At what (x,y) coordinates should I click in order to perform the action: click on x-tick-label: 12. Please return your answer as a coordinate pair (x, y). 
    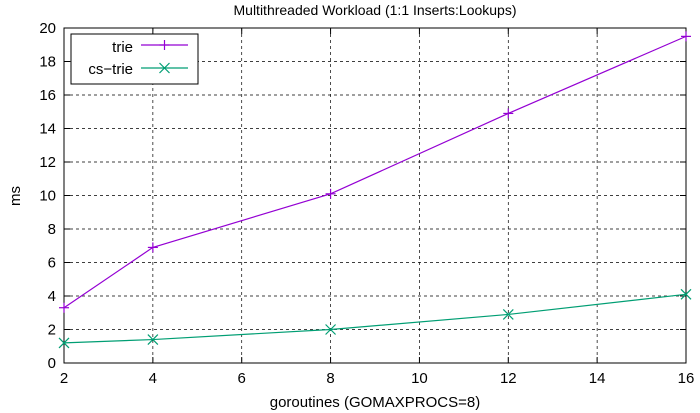
    Looking at the image, I should click on (508, 378).